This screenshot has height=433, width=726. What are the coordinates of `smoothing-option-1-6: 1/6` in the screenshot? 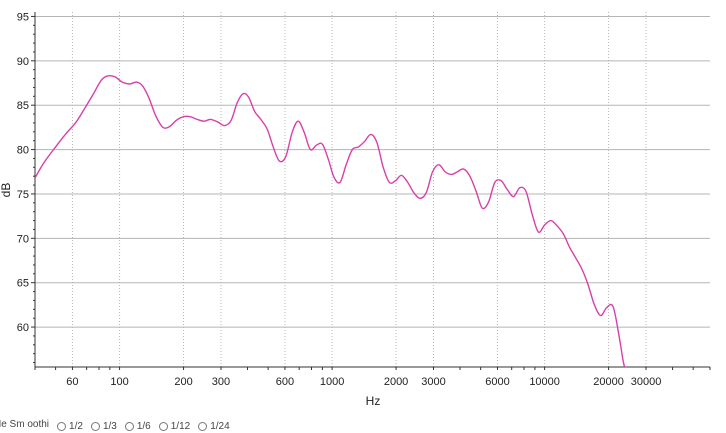 It's located at (137, 426).